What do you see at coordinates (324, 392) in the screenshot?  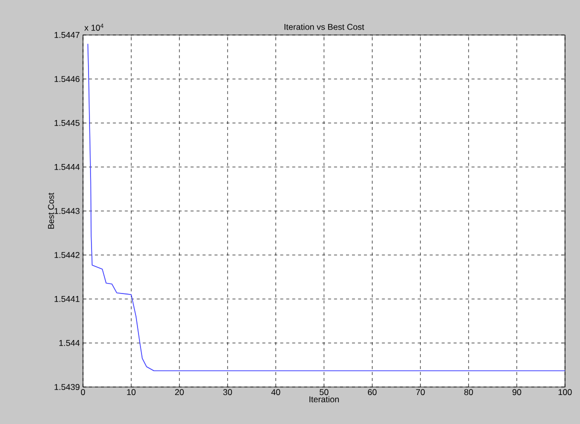 I see `x-tick-label: 50` at bounding box center [324, 392].